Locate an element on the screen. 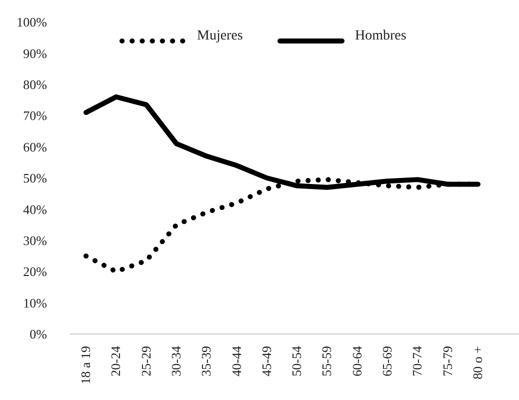 This screenshot has width=519, height=400. x-tick-label: 65-69 is located at coordinates (387, 361).